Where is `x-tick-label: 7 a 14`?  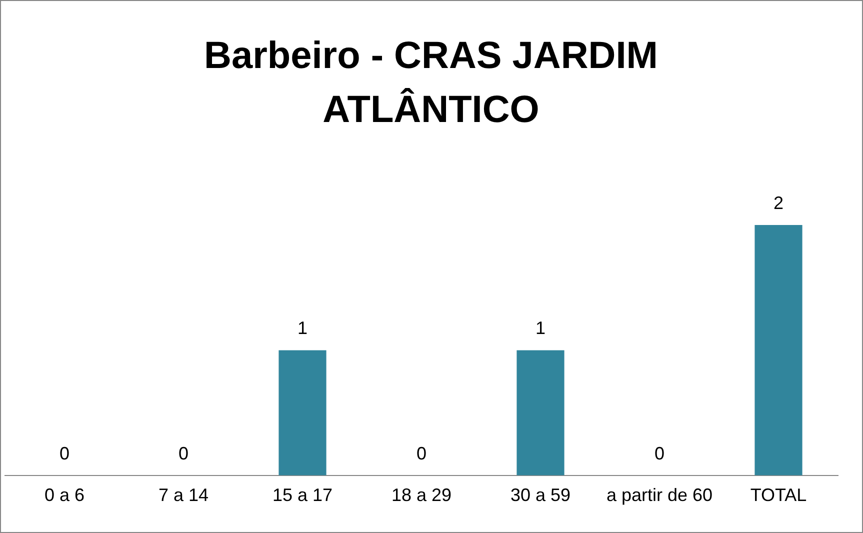
x-tick-label: 7 a 14 is located at coordinates (183, 495).